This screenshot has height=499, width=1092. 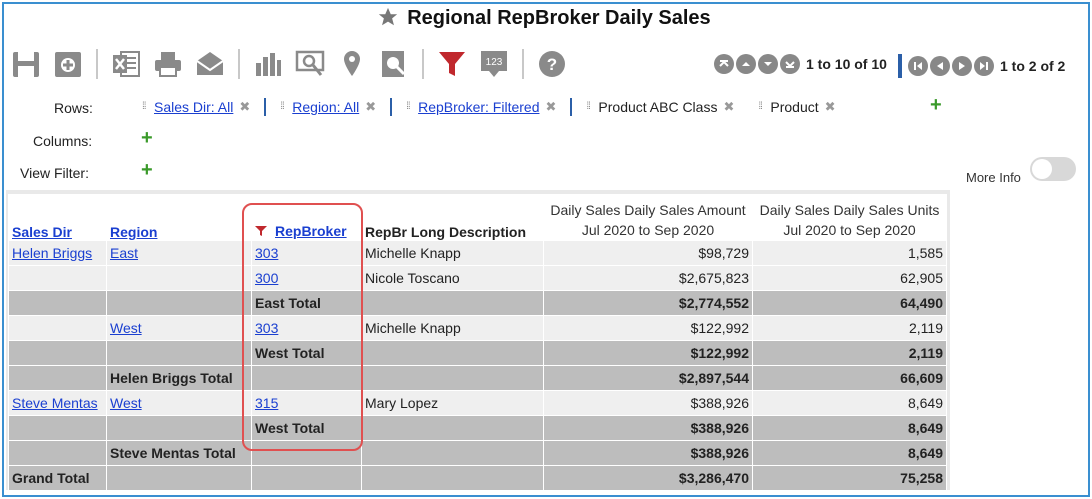 I want to click on view-filter-label: View Filter:, so click(x=54, y=173).